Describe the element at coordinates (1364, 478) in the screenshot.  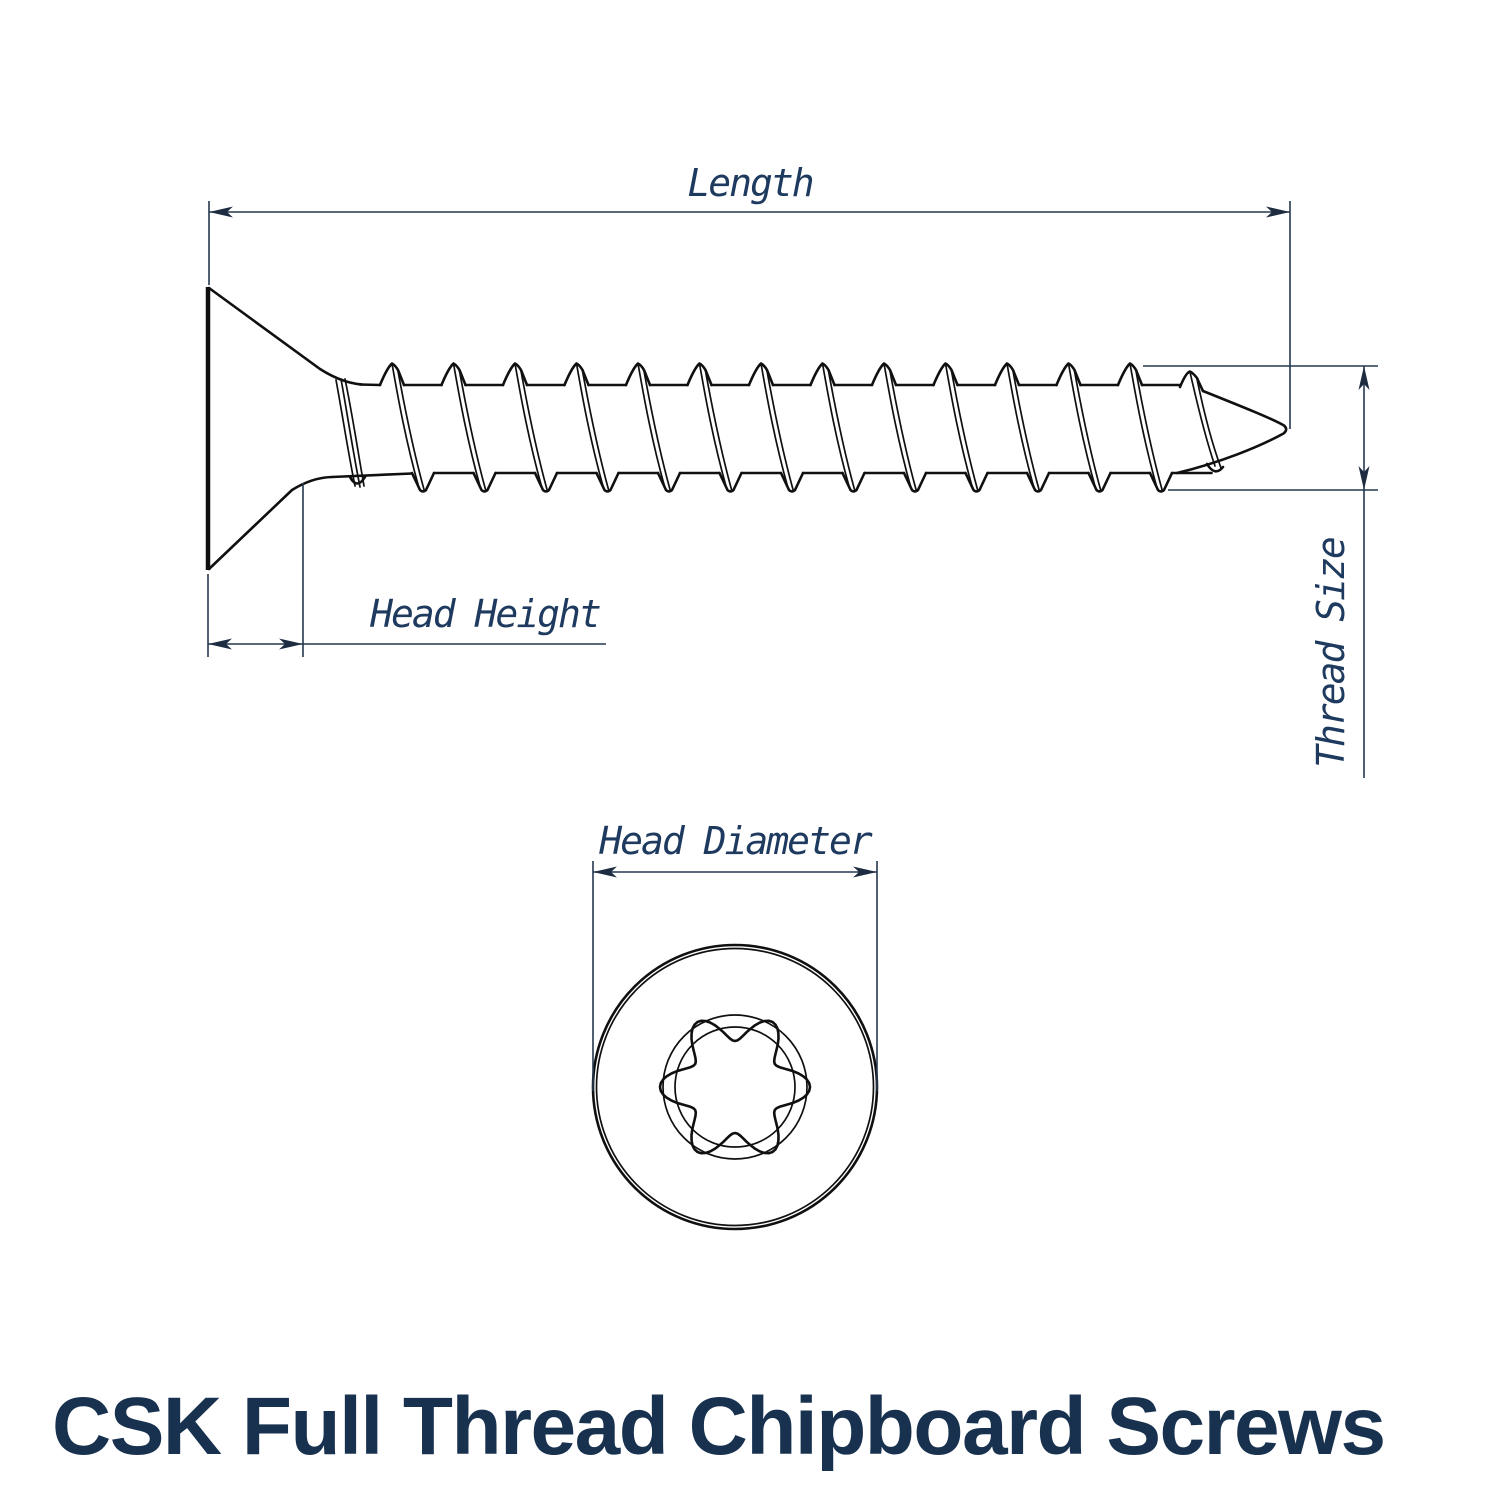
I see `arrowhead-down-icon` at that location.